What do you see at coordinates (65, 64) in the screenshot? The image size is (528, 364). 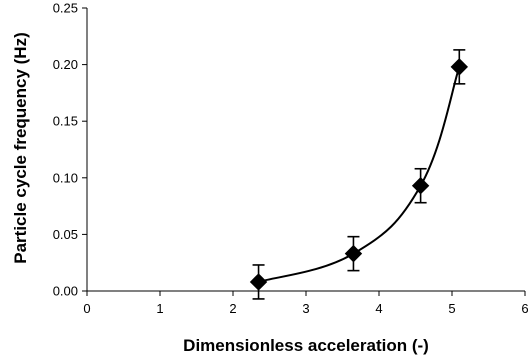 I see `y-tick-label: 0.20` at bounding box center [65, 64].